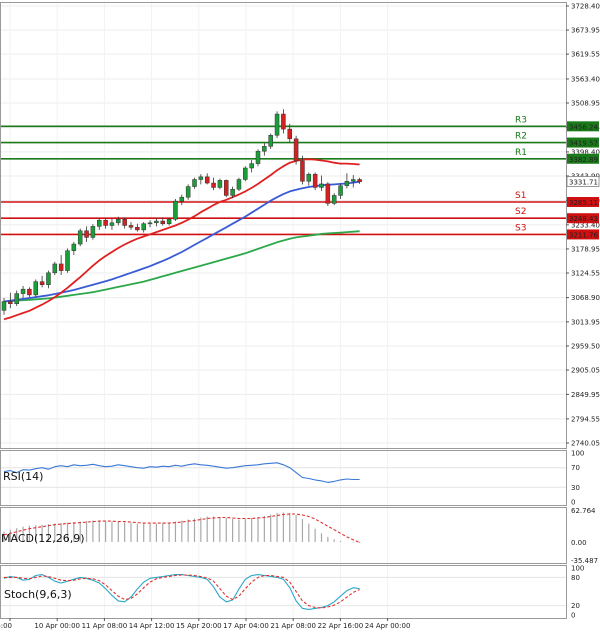  I want to click on price-tick-label: 3124.55, so click(585, 273).